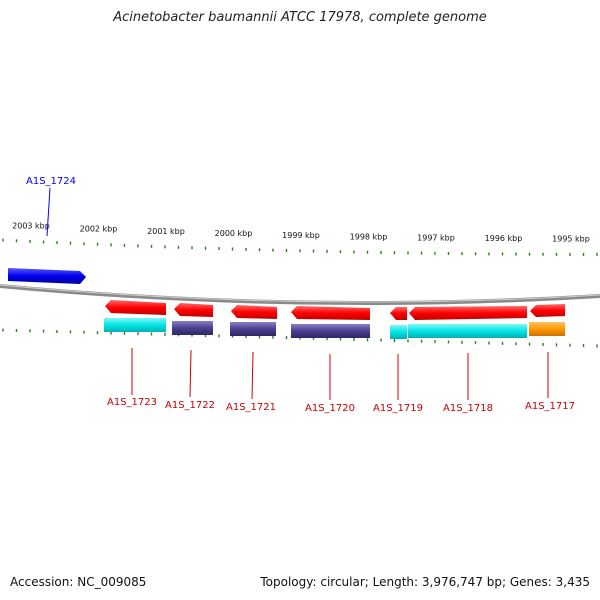 Image resolution: width=600 pixels, height=600 pixels. Describe the element at coordinates (132, 402) in the screenshot. I see `gene-label: A1S_1723` at that location.